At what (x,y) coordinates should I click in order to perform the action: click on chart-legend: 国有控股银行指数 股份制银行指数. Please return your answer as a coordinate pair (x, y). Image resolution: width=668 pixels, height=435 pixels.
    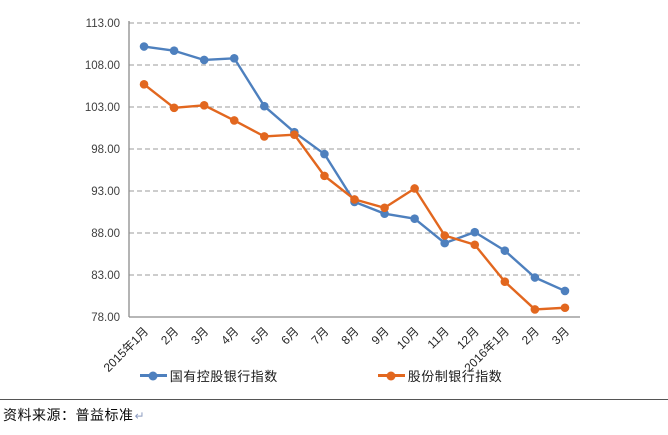
    Looking at the image, I should click on (321, 375).